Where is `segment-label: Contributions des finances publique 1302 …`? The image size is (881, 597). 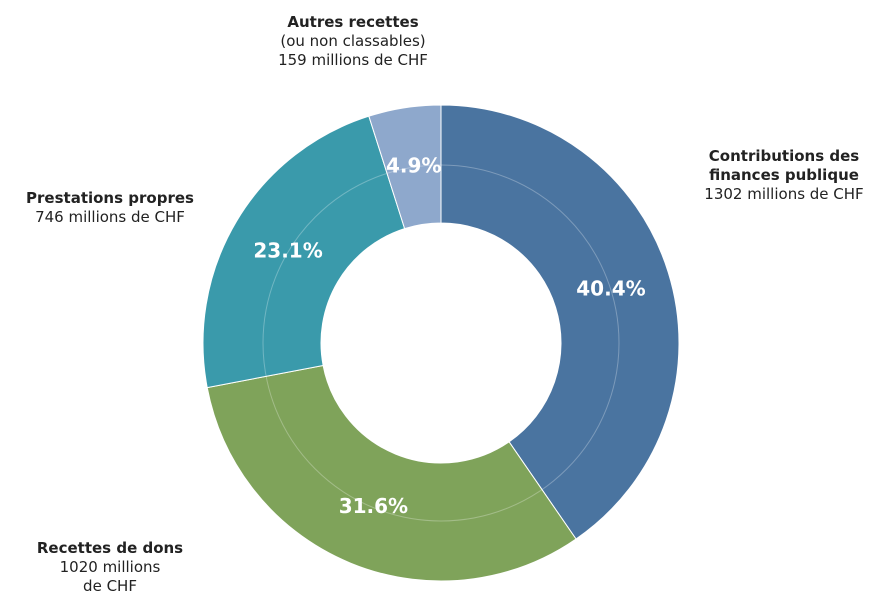
segment-label: Contributions des finances publique 1302 … is located at coordinates (767, 175).